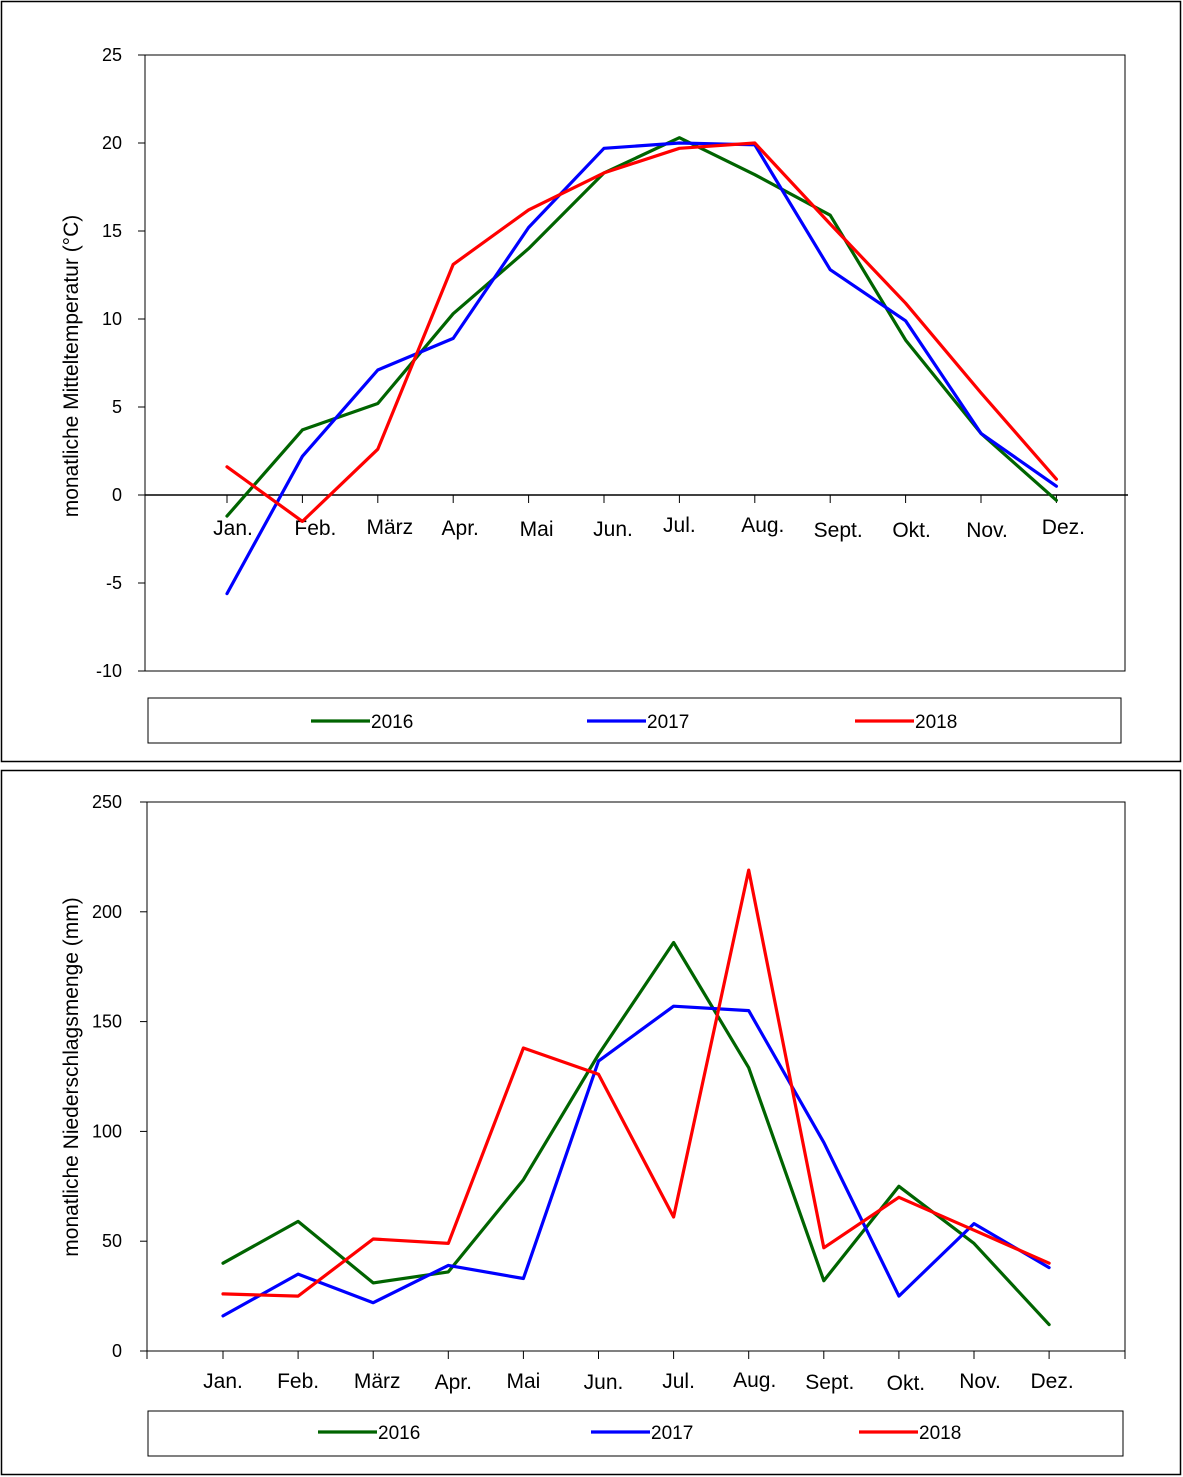  I want to click on y-tick-label: 25, so click(112, 55).